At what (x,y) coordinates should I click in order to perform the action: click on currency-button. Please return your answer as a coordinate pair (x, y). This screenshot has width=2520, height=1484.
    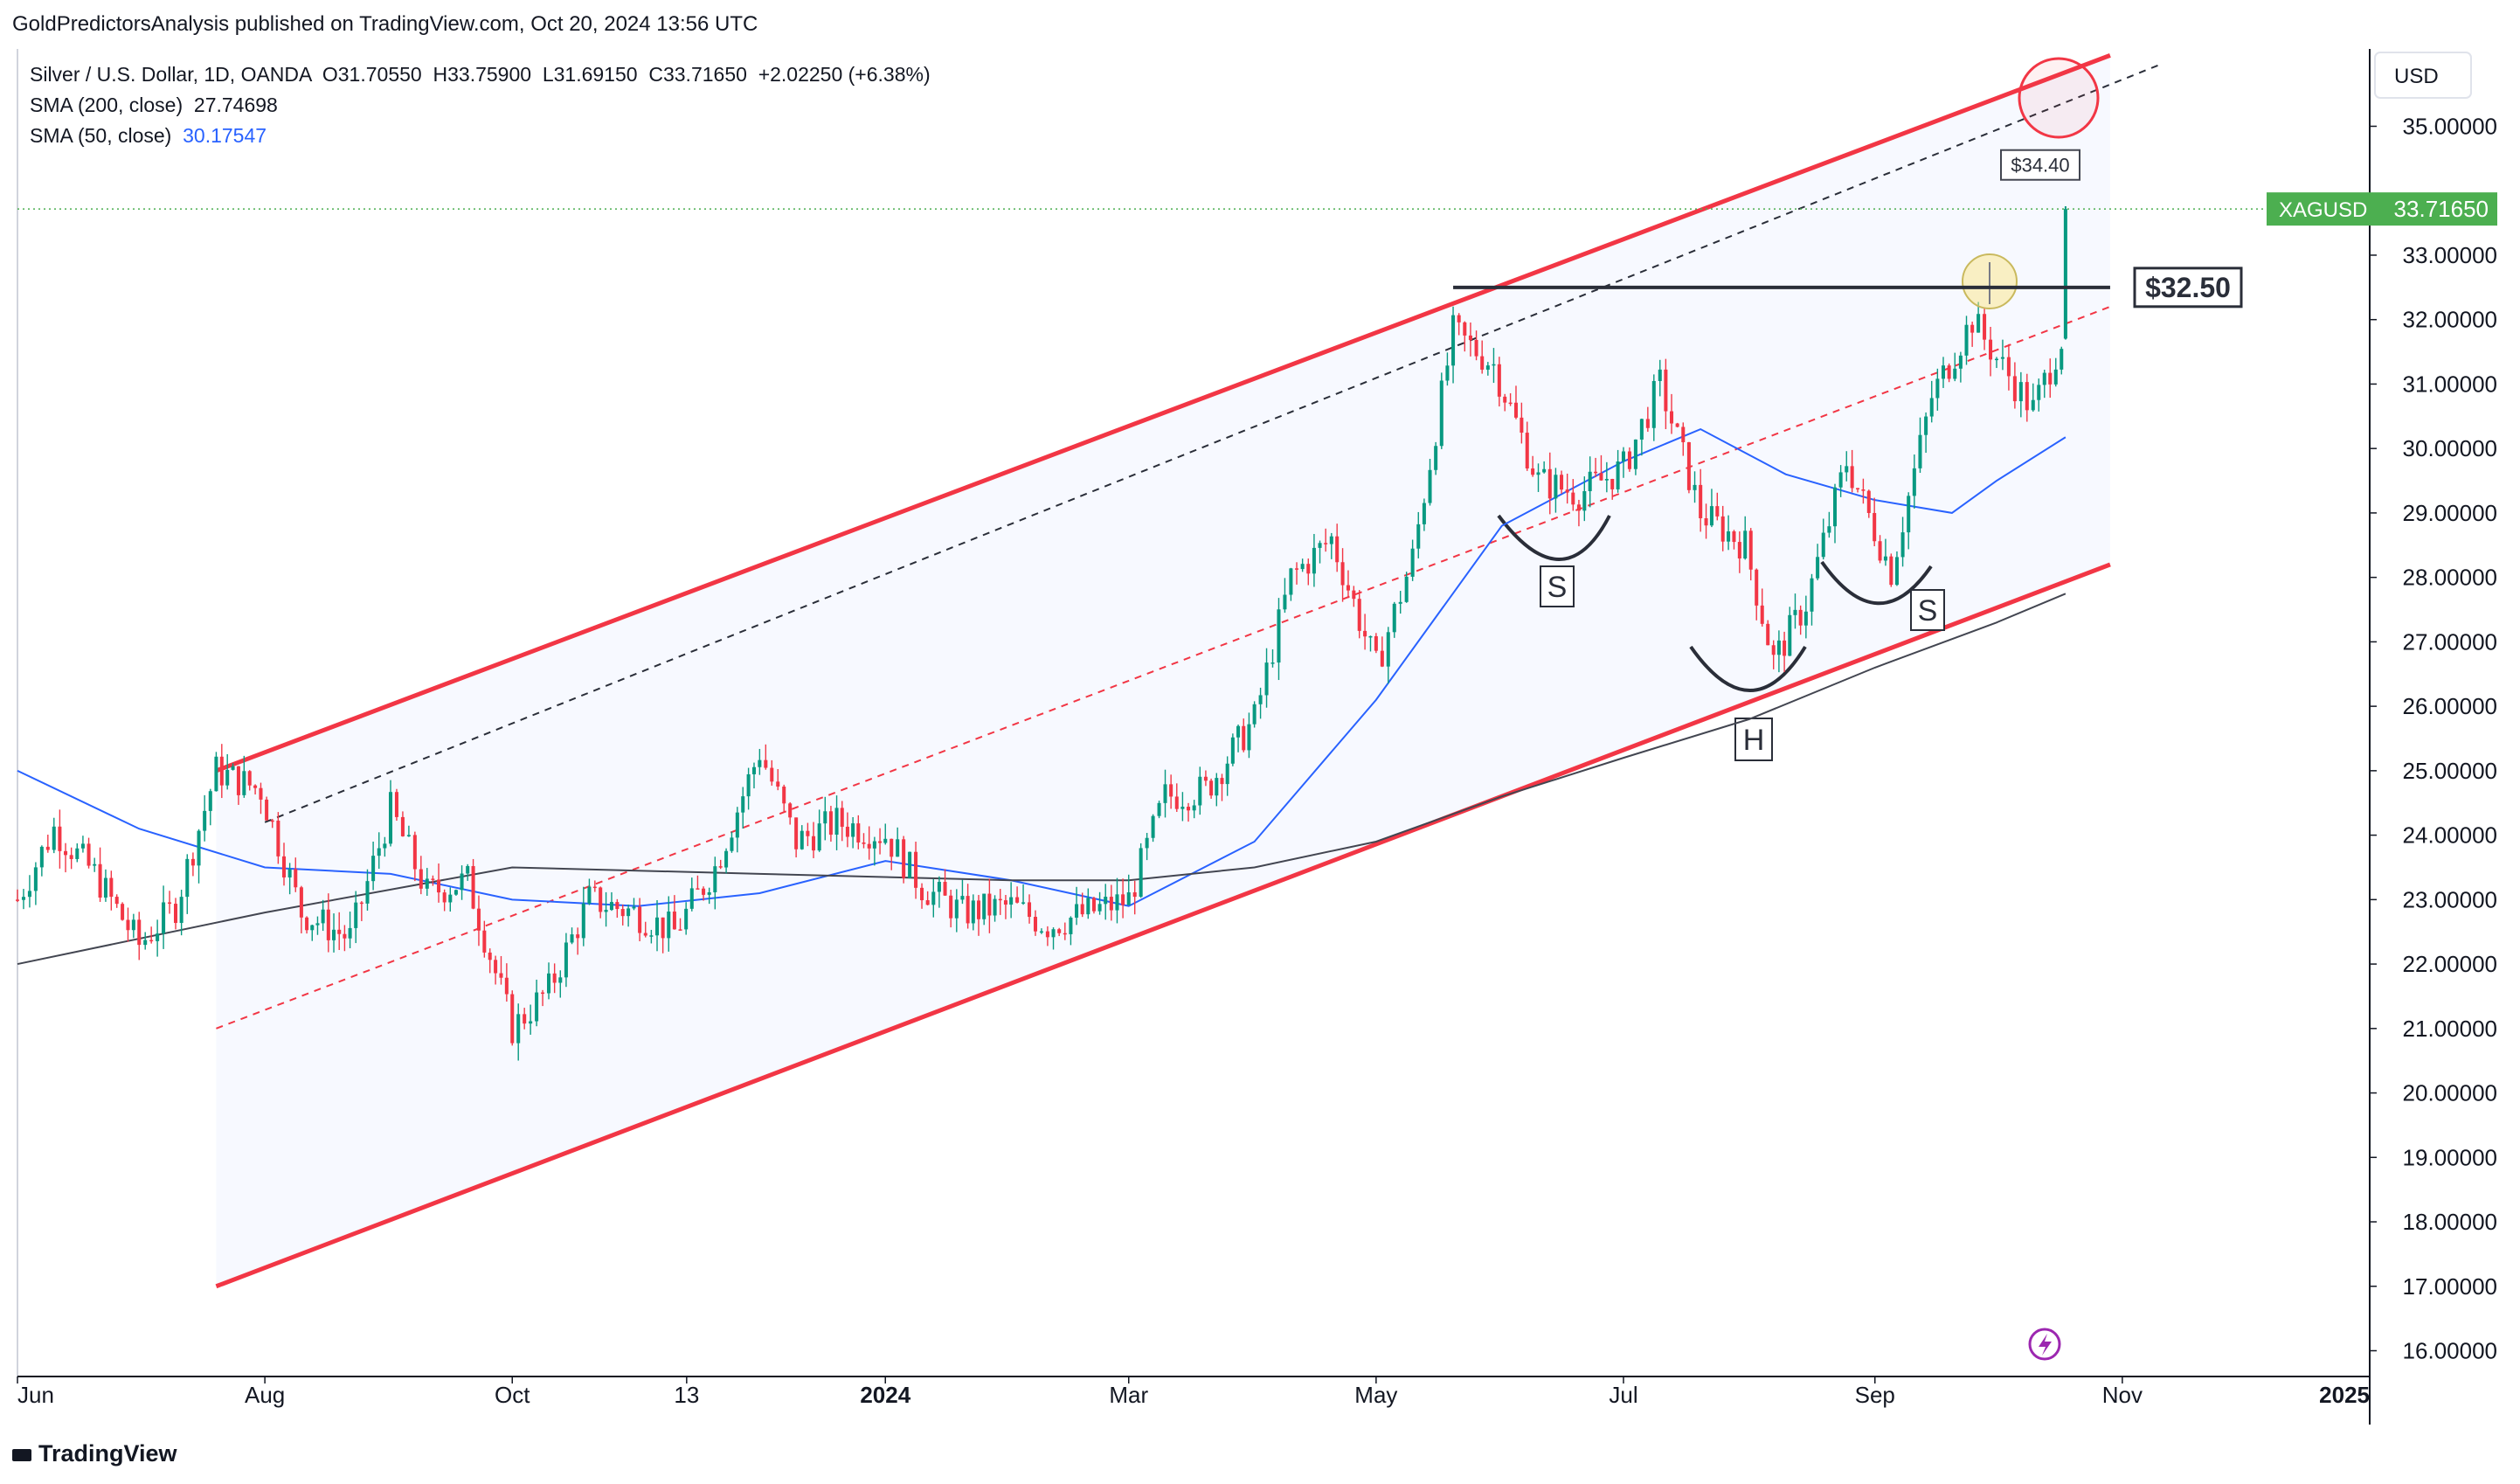
    Looking at the image, I should click on (2423, 75).